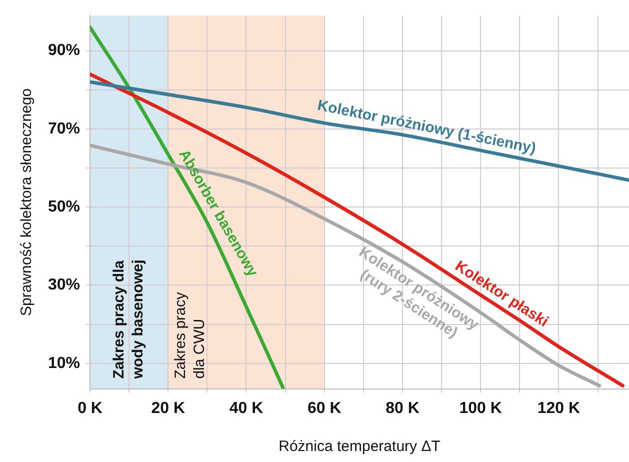 The image size is (629, 462). I want to click on y-tick-label: 50%, so click(64, 207).